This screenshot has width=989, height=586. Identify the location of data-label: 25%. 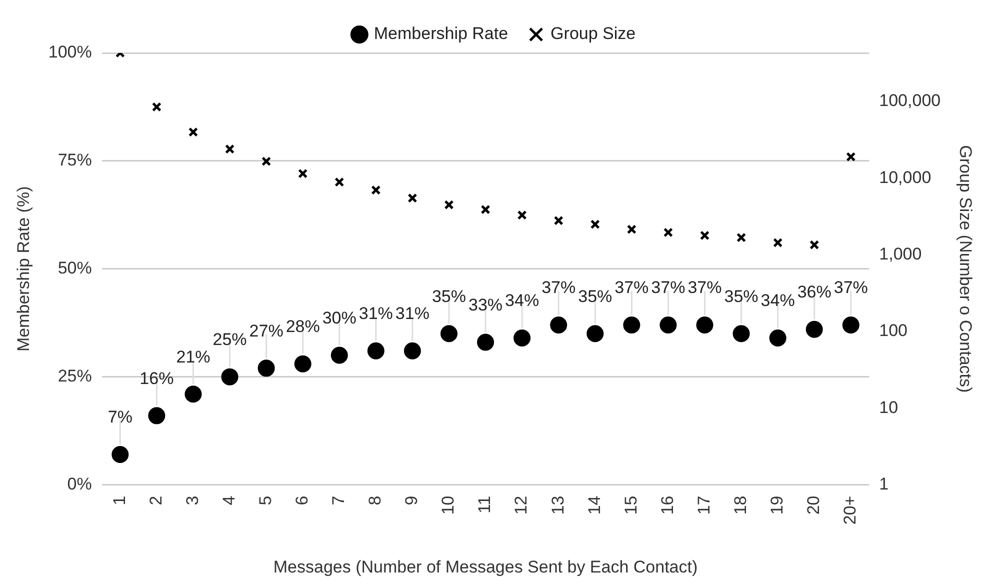
(229, 340).